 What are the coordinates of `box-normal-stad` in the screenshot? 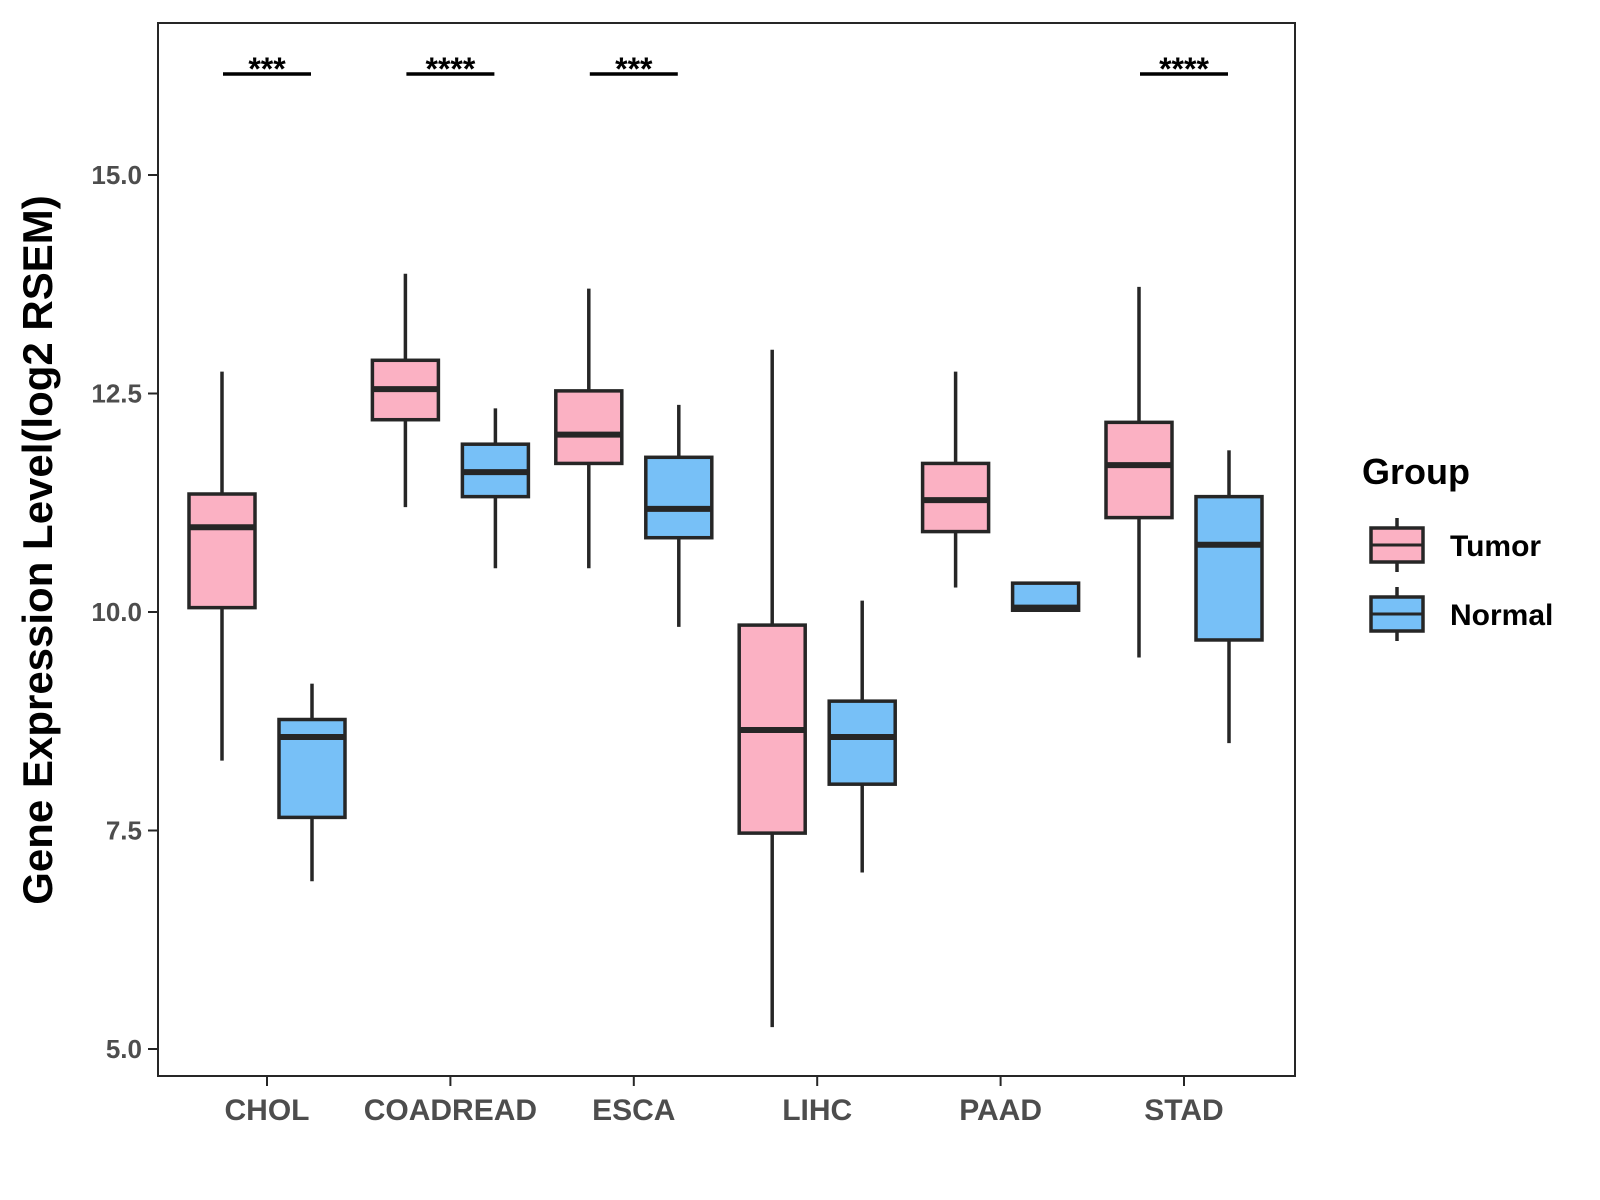 It's located at (1229, 597).